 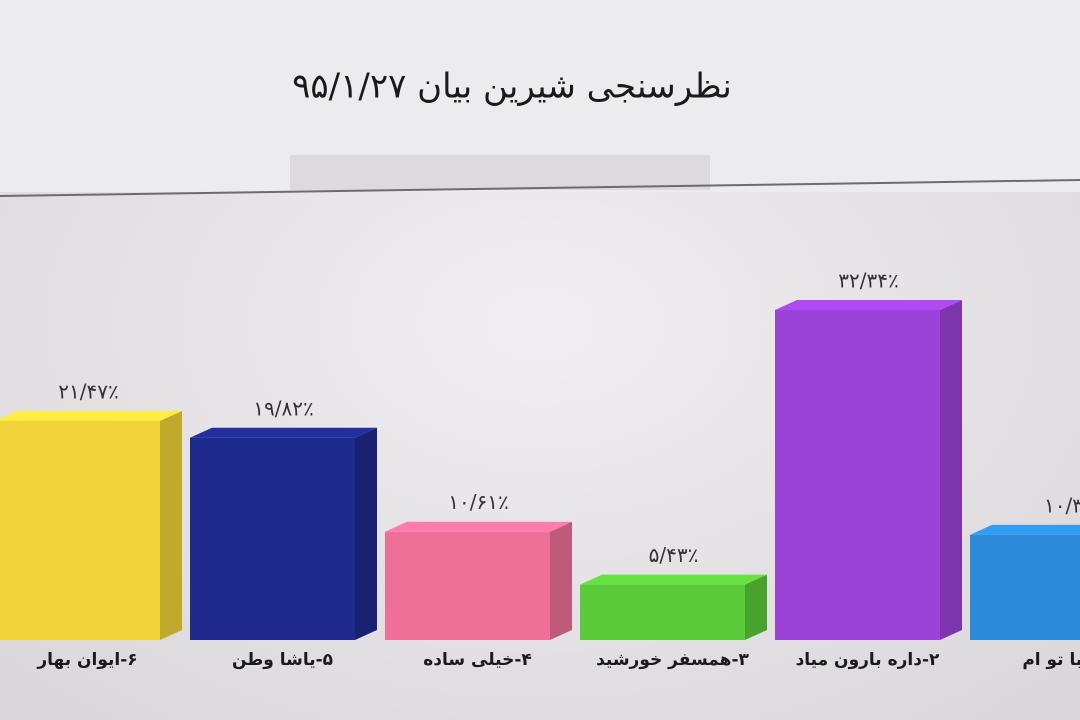 I want to click on value-label: ۱۰/۶۱٪, so click(x=478, y=502).